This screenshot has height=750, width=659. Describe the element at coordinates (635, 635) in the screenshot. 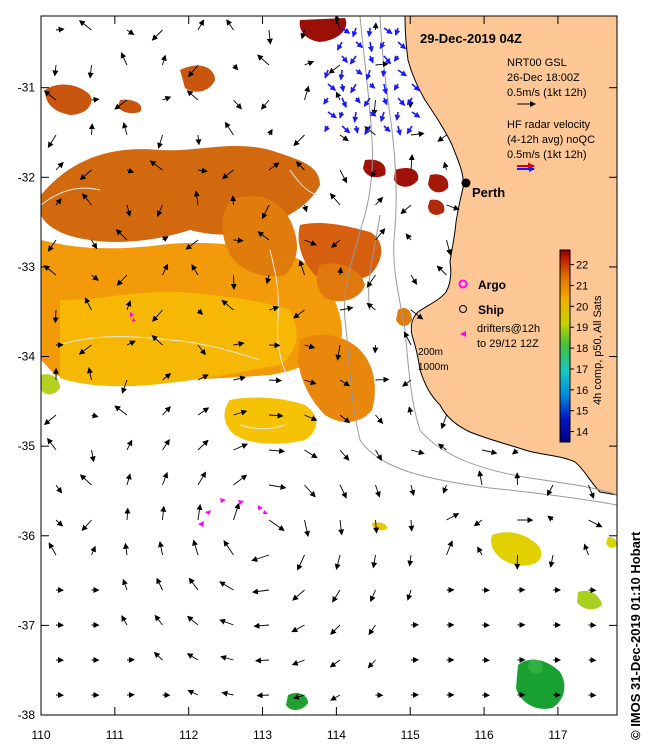

I see `credit-label: © IMOS 31-Dec-2019 01:10 Hobart` at that location.